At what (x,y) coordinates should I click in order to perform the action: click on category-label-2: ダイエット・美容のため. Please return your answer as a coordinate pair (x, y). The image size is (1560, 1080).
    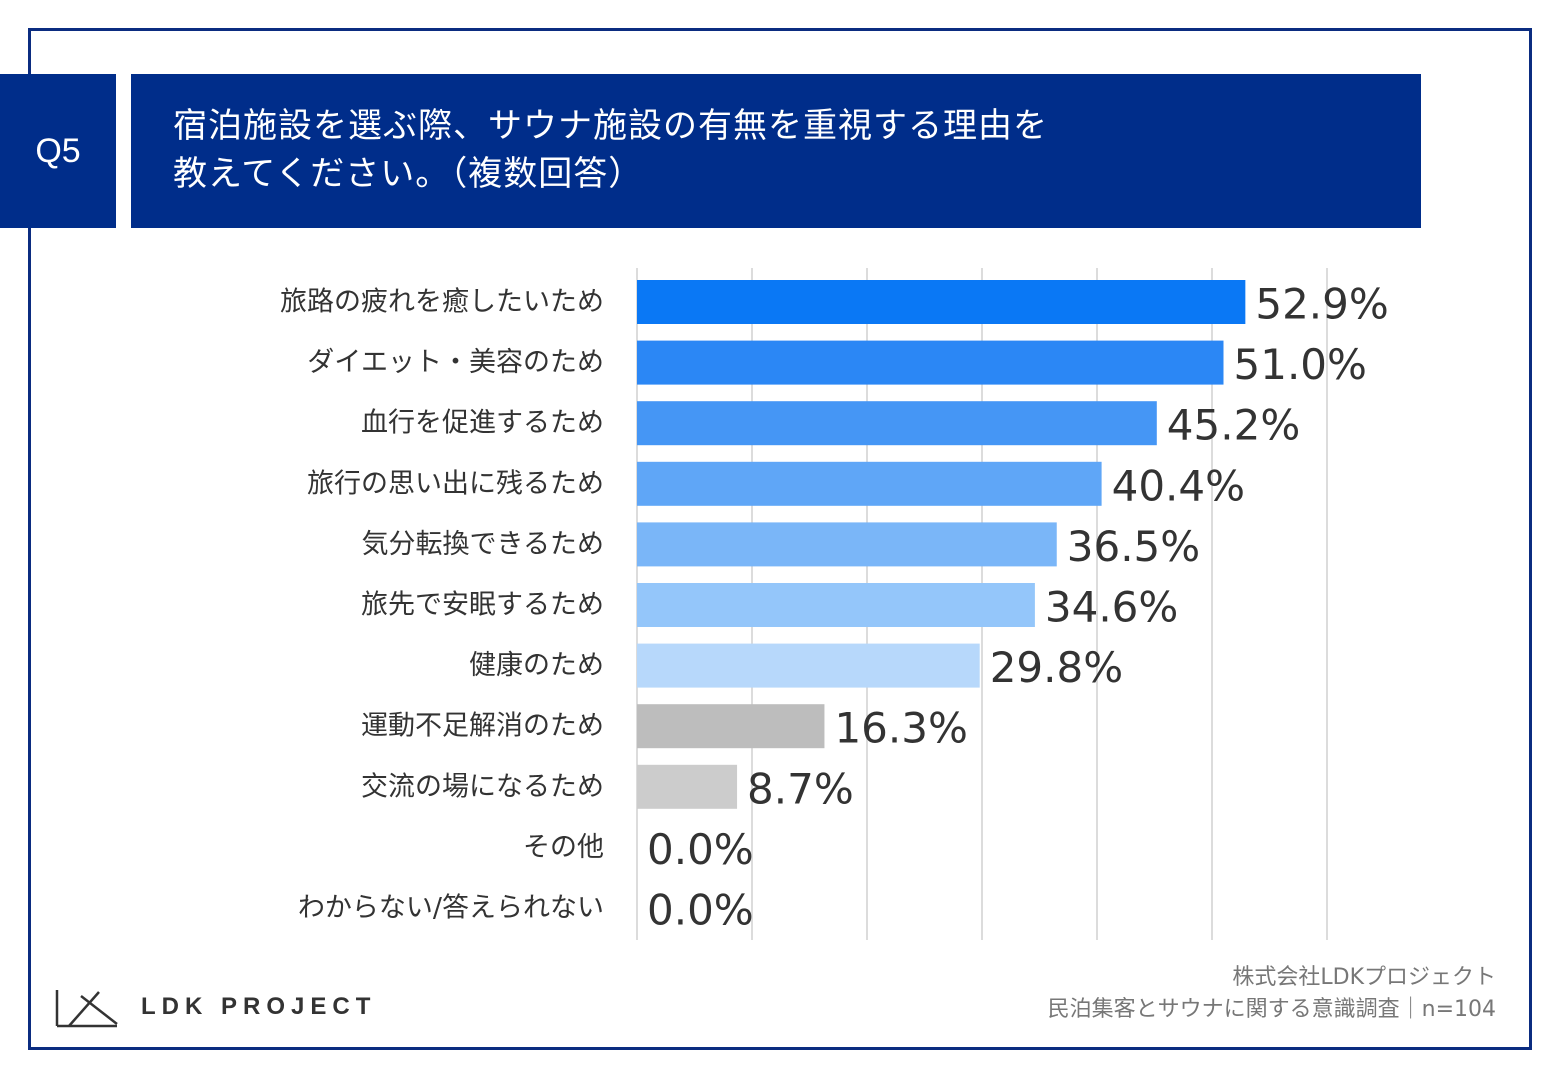
    Looking at the image, I should click on (455, 362).